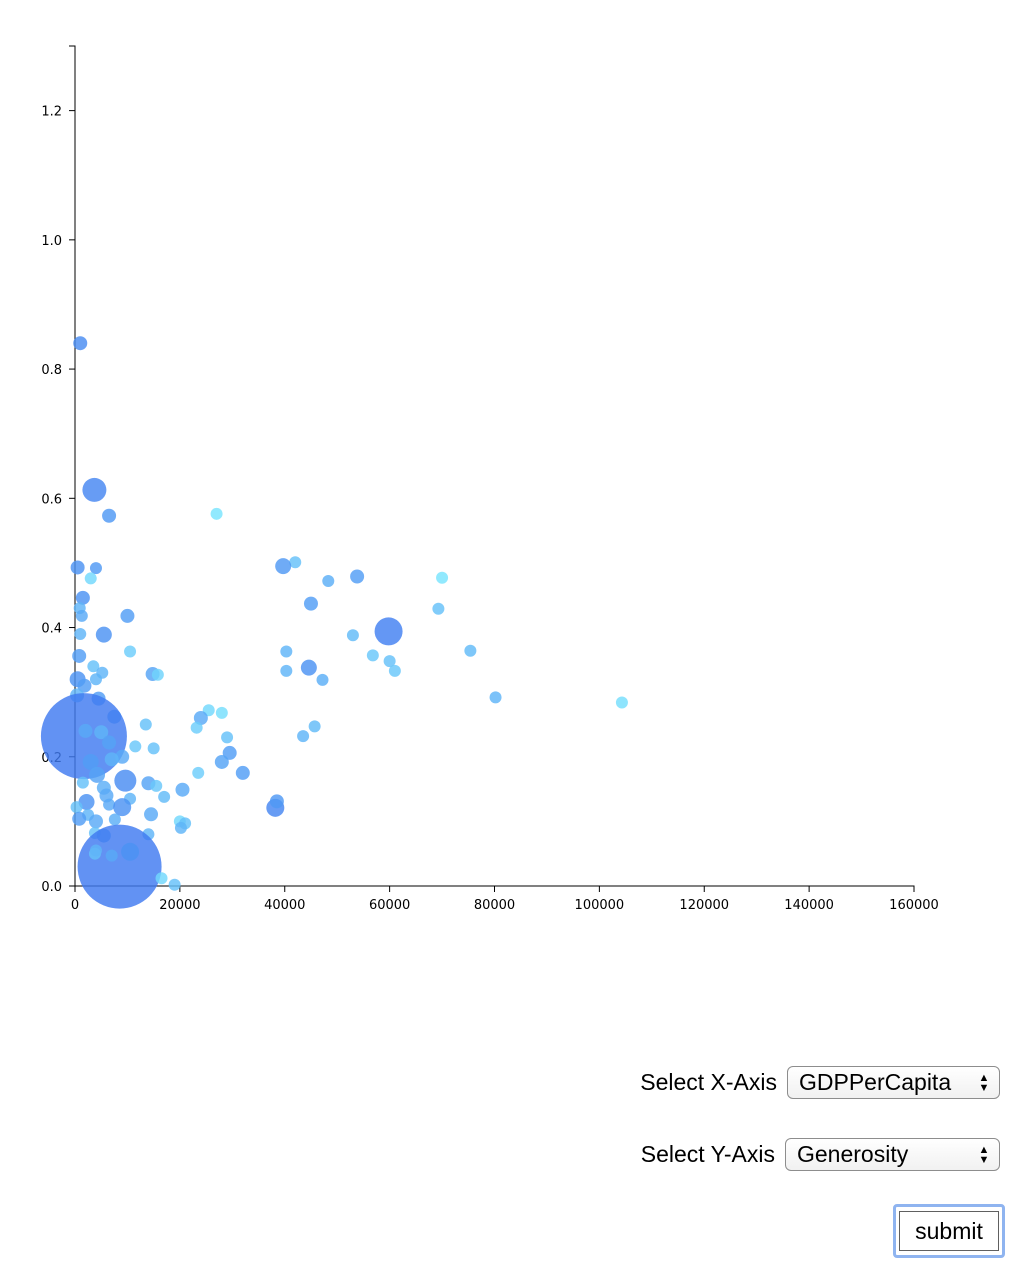  Describe the element at coordinates (51, 887) in the screenshot. I see `y-tick-label: 0.0` at that location.